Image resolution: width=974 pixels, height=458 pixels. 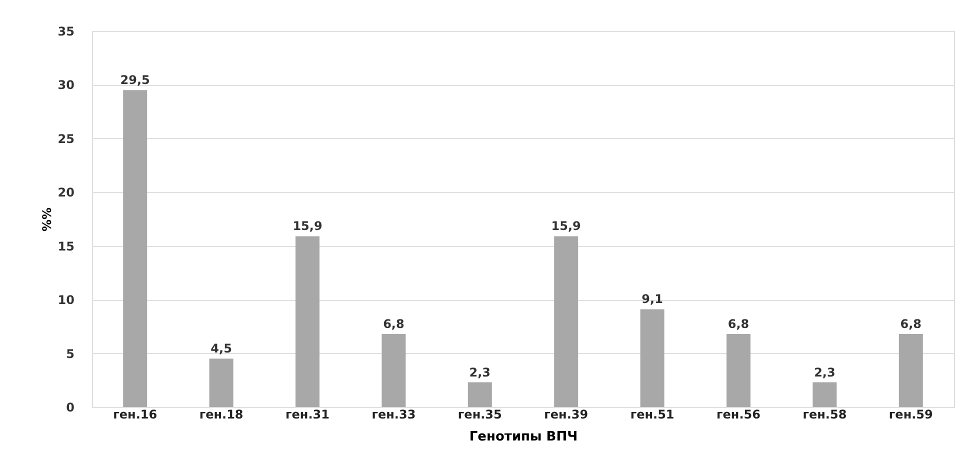 What do you see at coordinates (652, 299) in the screenshot?
I see `data-label: 9,1` at bounding box center [652, 299].